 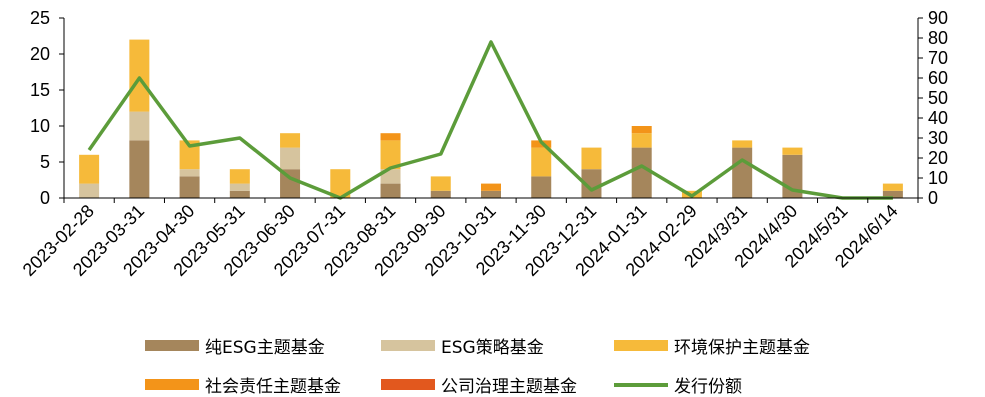 I want to click on y-right-tick-label-8: 80, so click(x=938, y=38).